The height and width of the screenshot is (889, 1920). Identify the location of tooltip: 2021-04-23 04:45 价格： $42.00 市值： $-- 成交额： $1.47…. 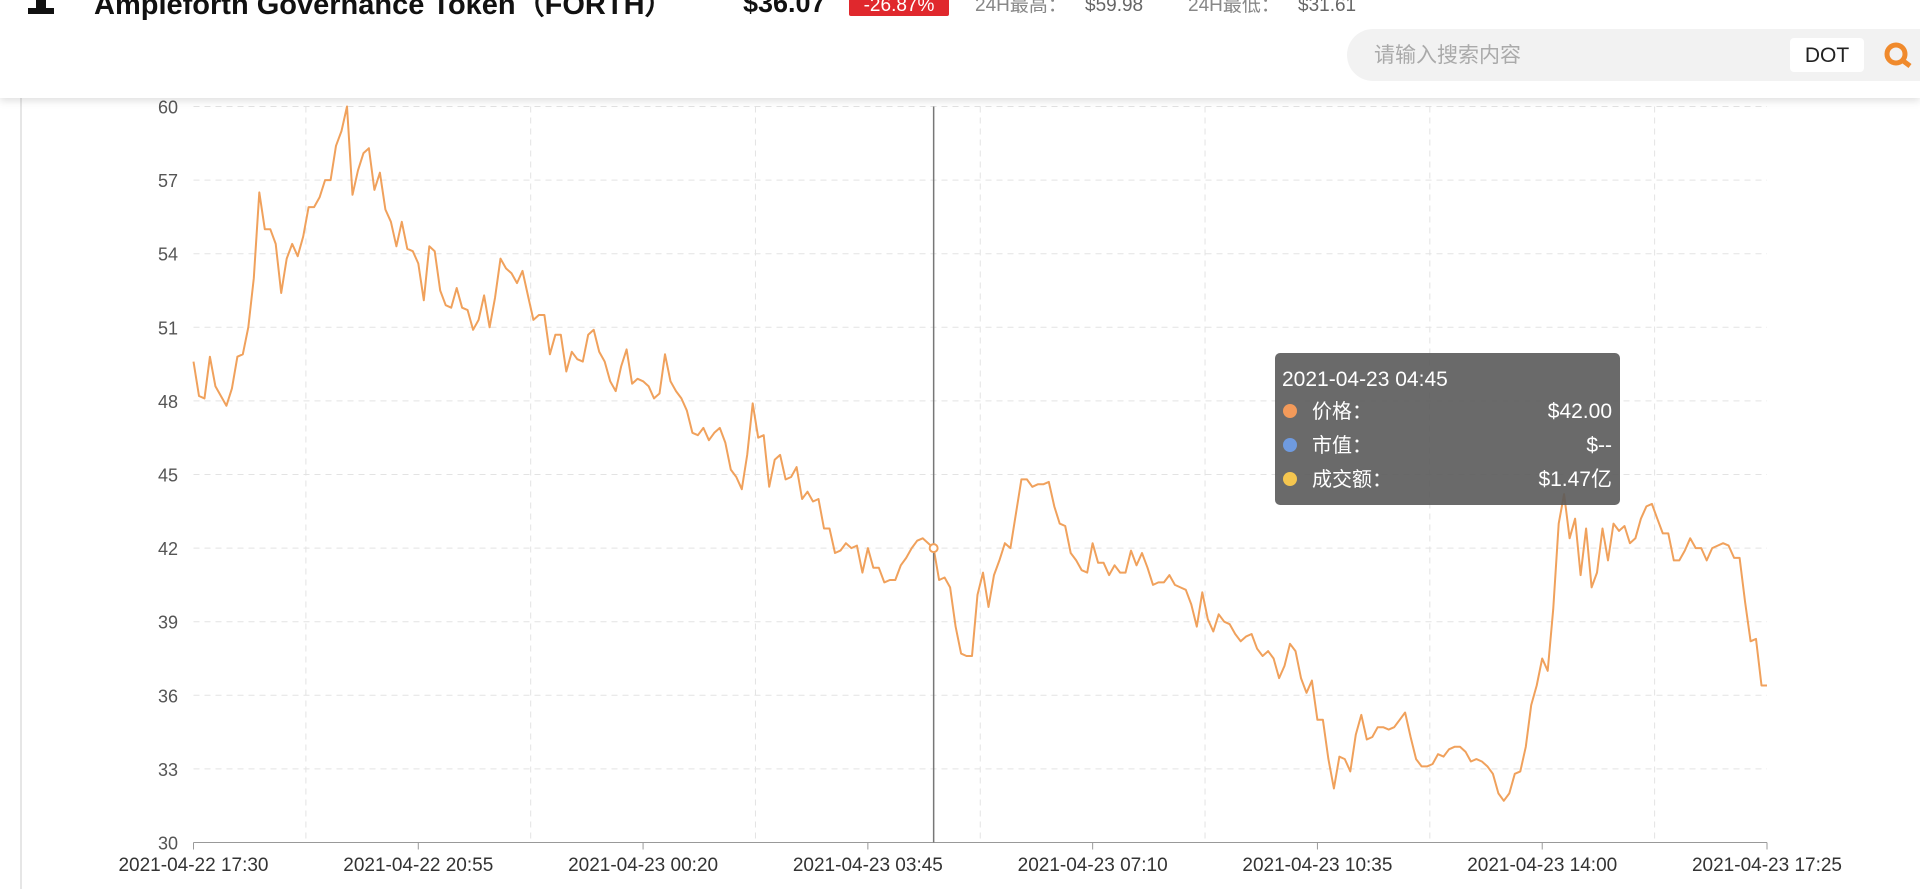
(1447, 429).